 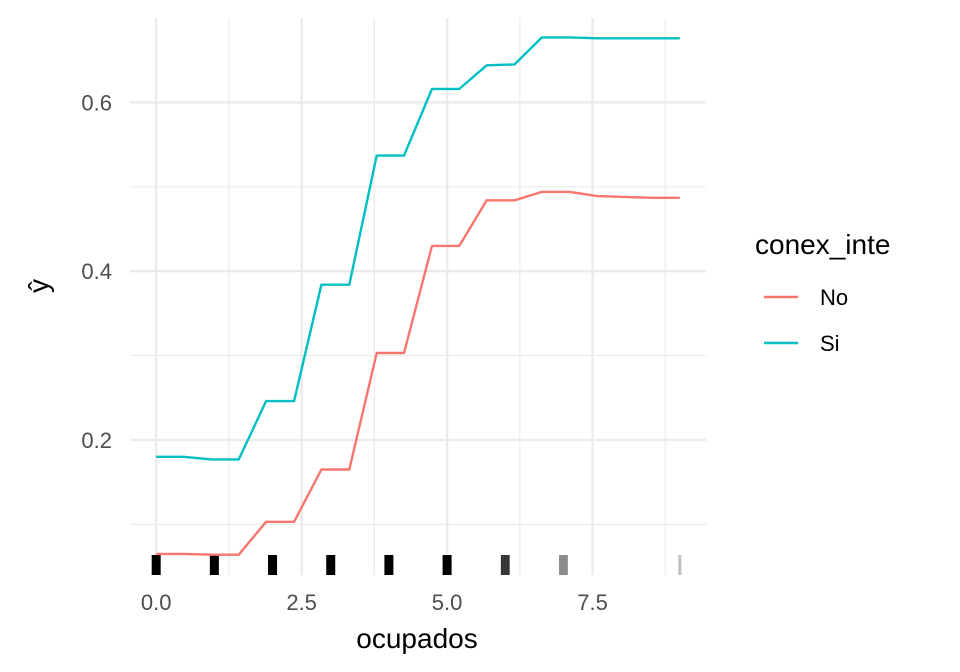 What do you see at coordinates (822, 244) in the screenshot?
I see `legend-title: conex_inte` at bounding box center [822, 244].